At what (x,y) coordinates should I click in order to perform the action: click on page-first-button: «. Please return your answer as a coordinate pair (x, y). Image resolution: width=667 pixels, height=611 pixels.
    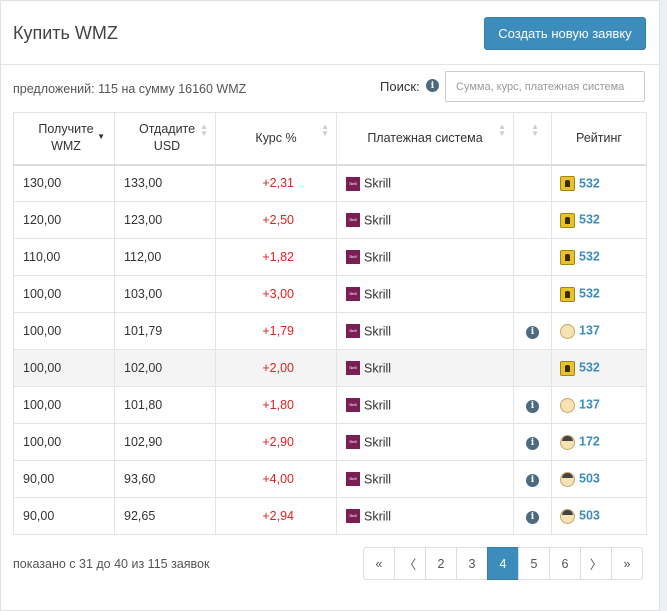
    Looking at the image, I should click on (379, 563).